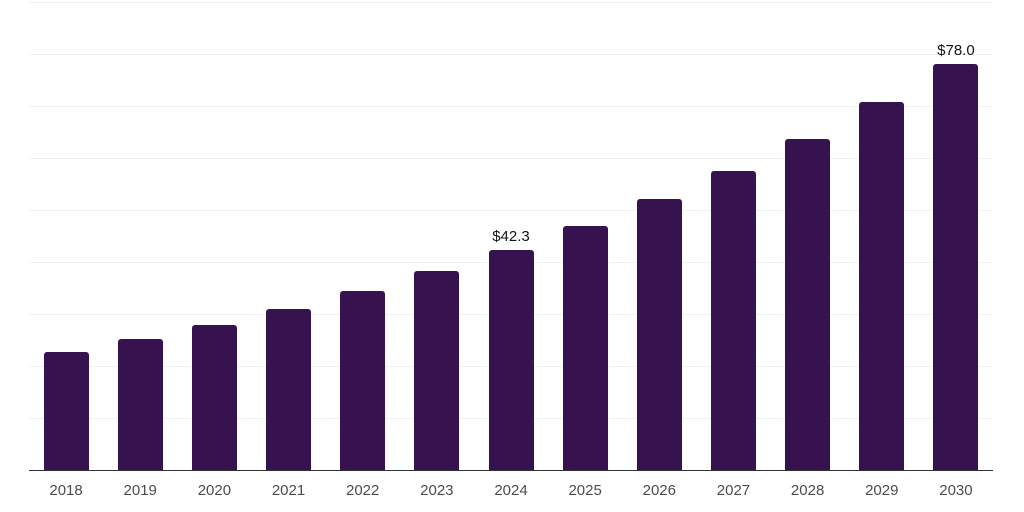  I want to click on bar-value-label-2030: $78.0, so click(956, 51).